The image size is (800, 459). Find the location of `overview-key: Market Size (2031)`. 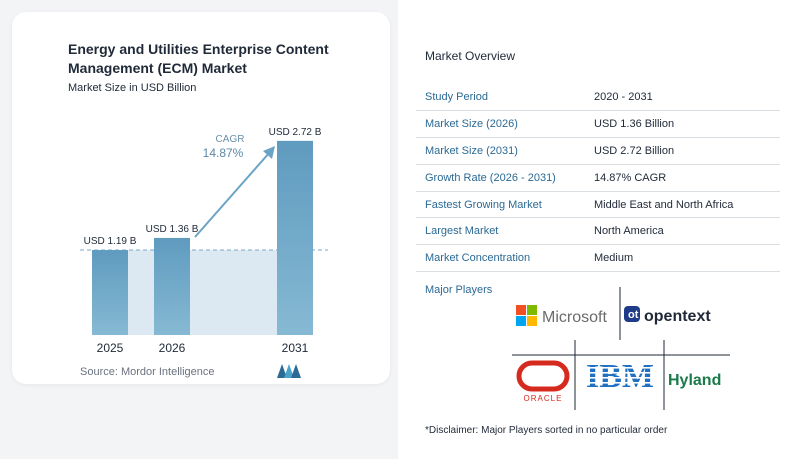

overview-key: Market Size (2031) is located at coordinates (501, 151).